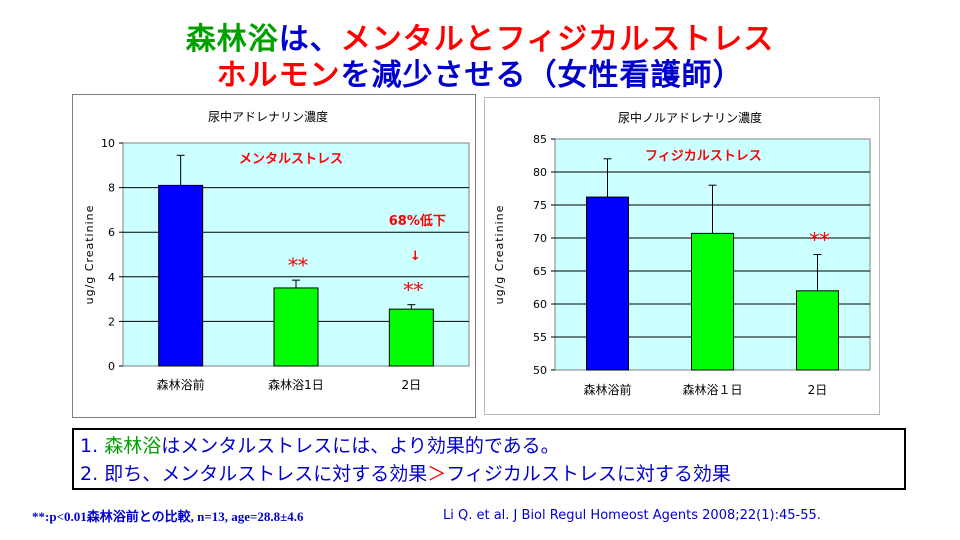  What do you see at coordinates (232, 39) in the screenshot?
I see `title-forest-bathing: 森林浴` at bounding box center [232, 39].